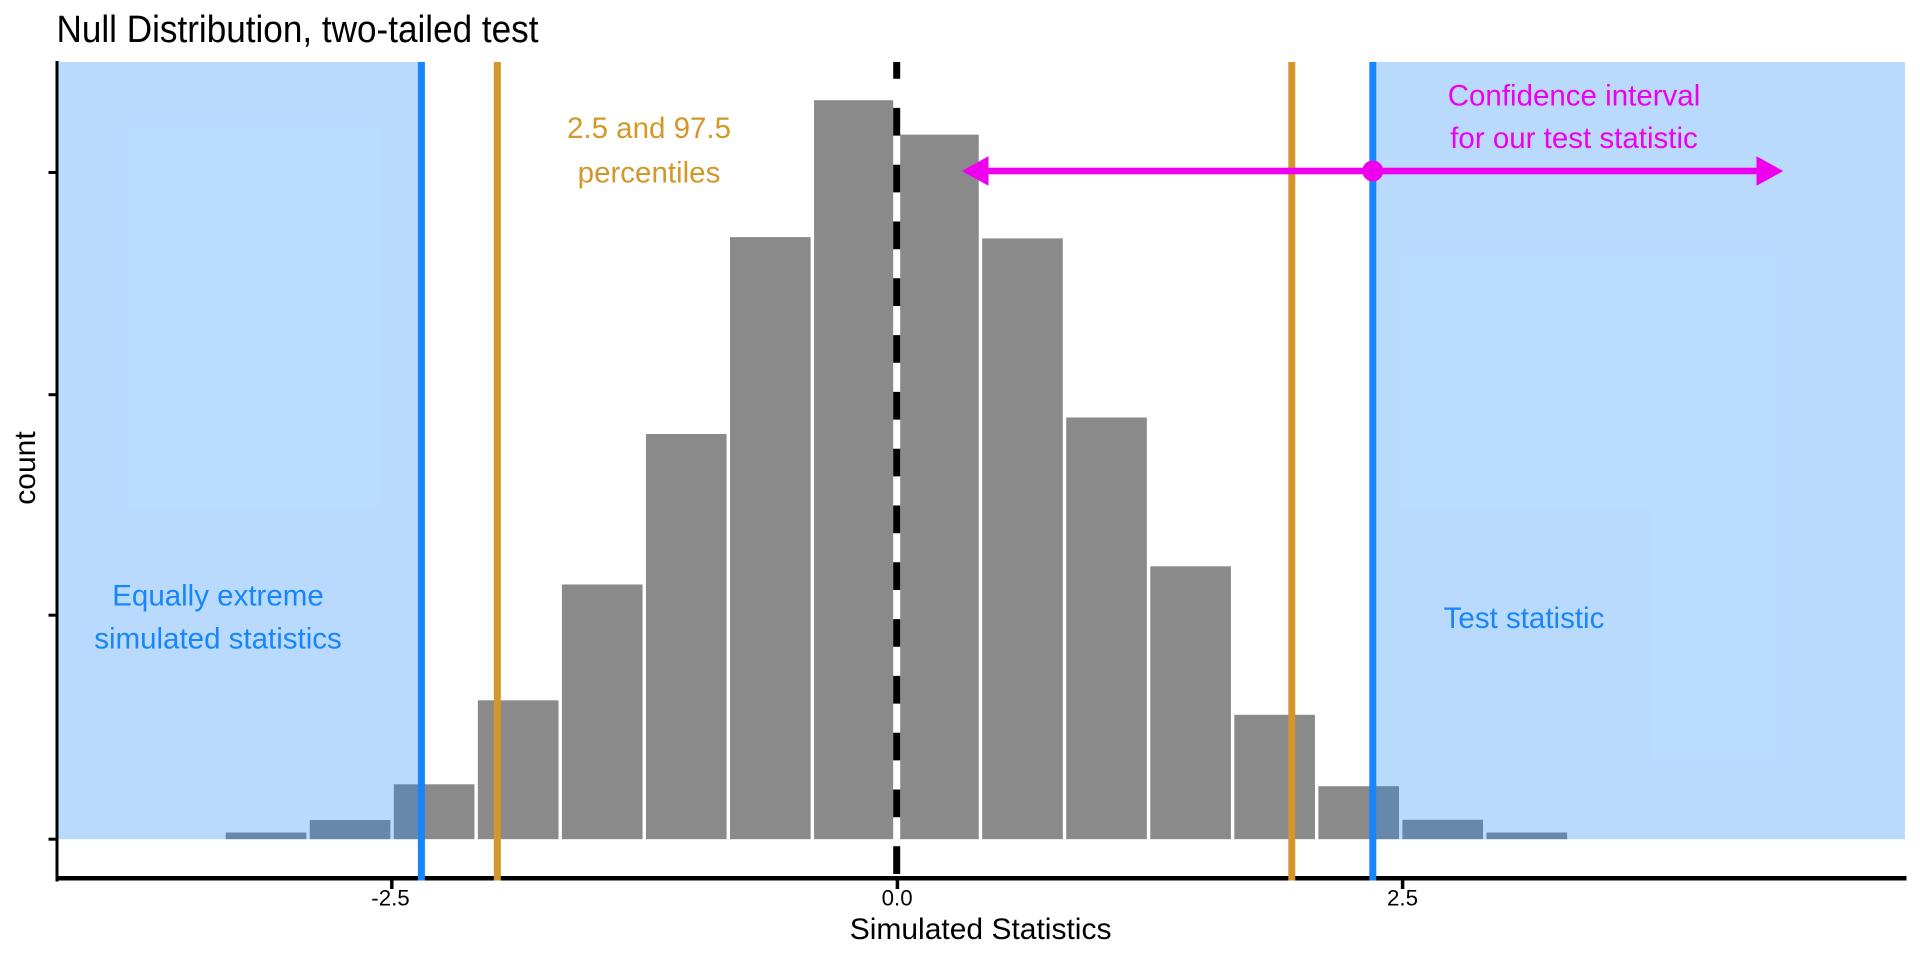 The width and height of the screenshot is (1920, 960). What do you see at coordinates (981, 929) in the screenshot?
I see `svg-text: Simulated Statistics` at bounding box center [981, 929].